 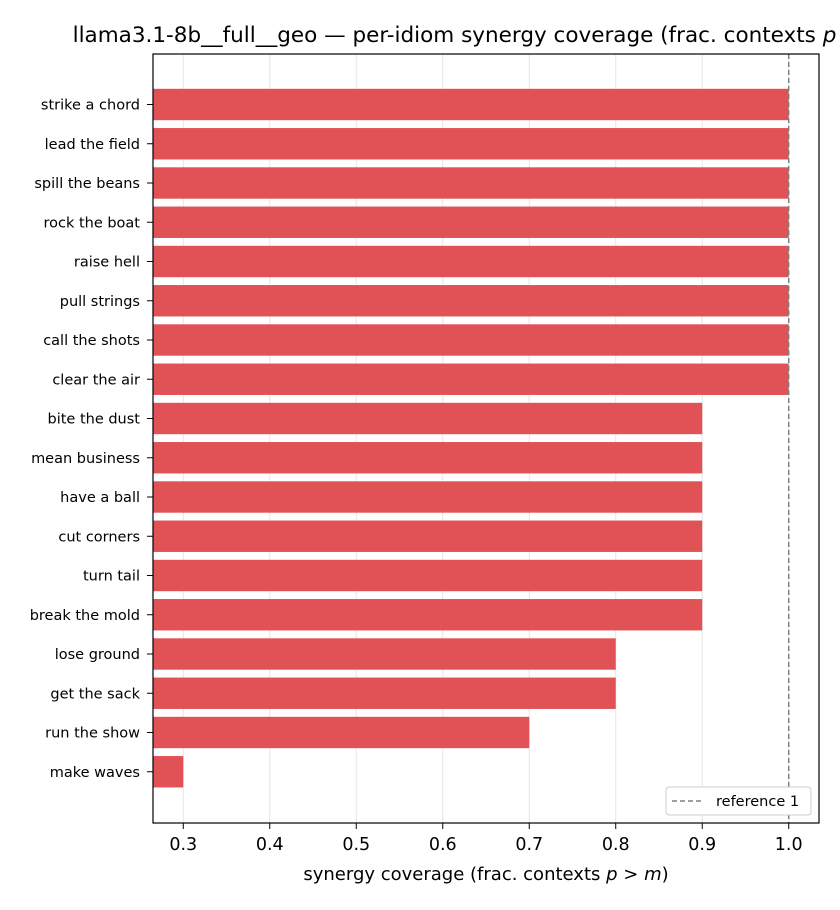 I want to click on y-tick-label: mean business, so click(x=85, y=459).